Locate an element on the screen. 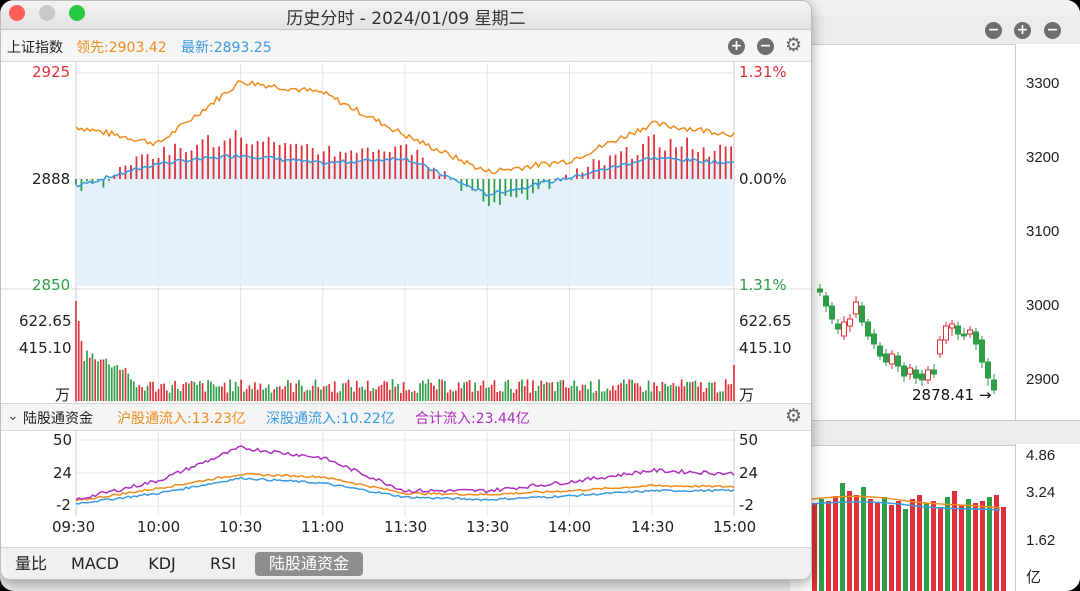  tab-hk-connect-flow: 陆股通资金 is located at coordinates (309, 564).